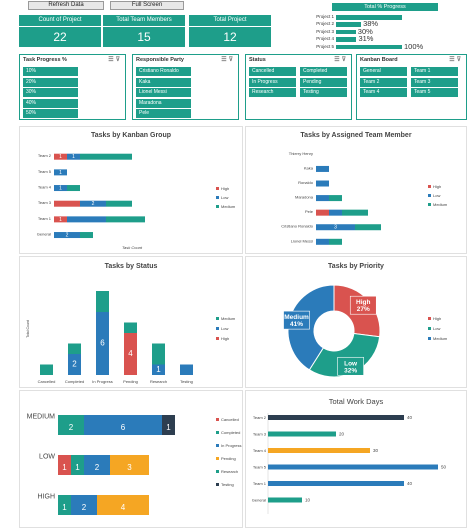 The image size is (474, 532). I want to click on chart-title: Tasks by Kanban Group, so click(131, 135).